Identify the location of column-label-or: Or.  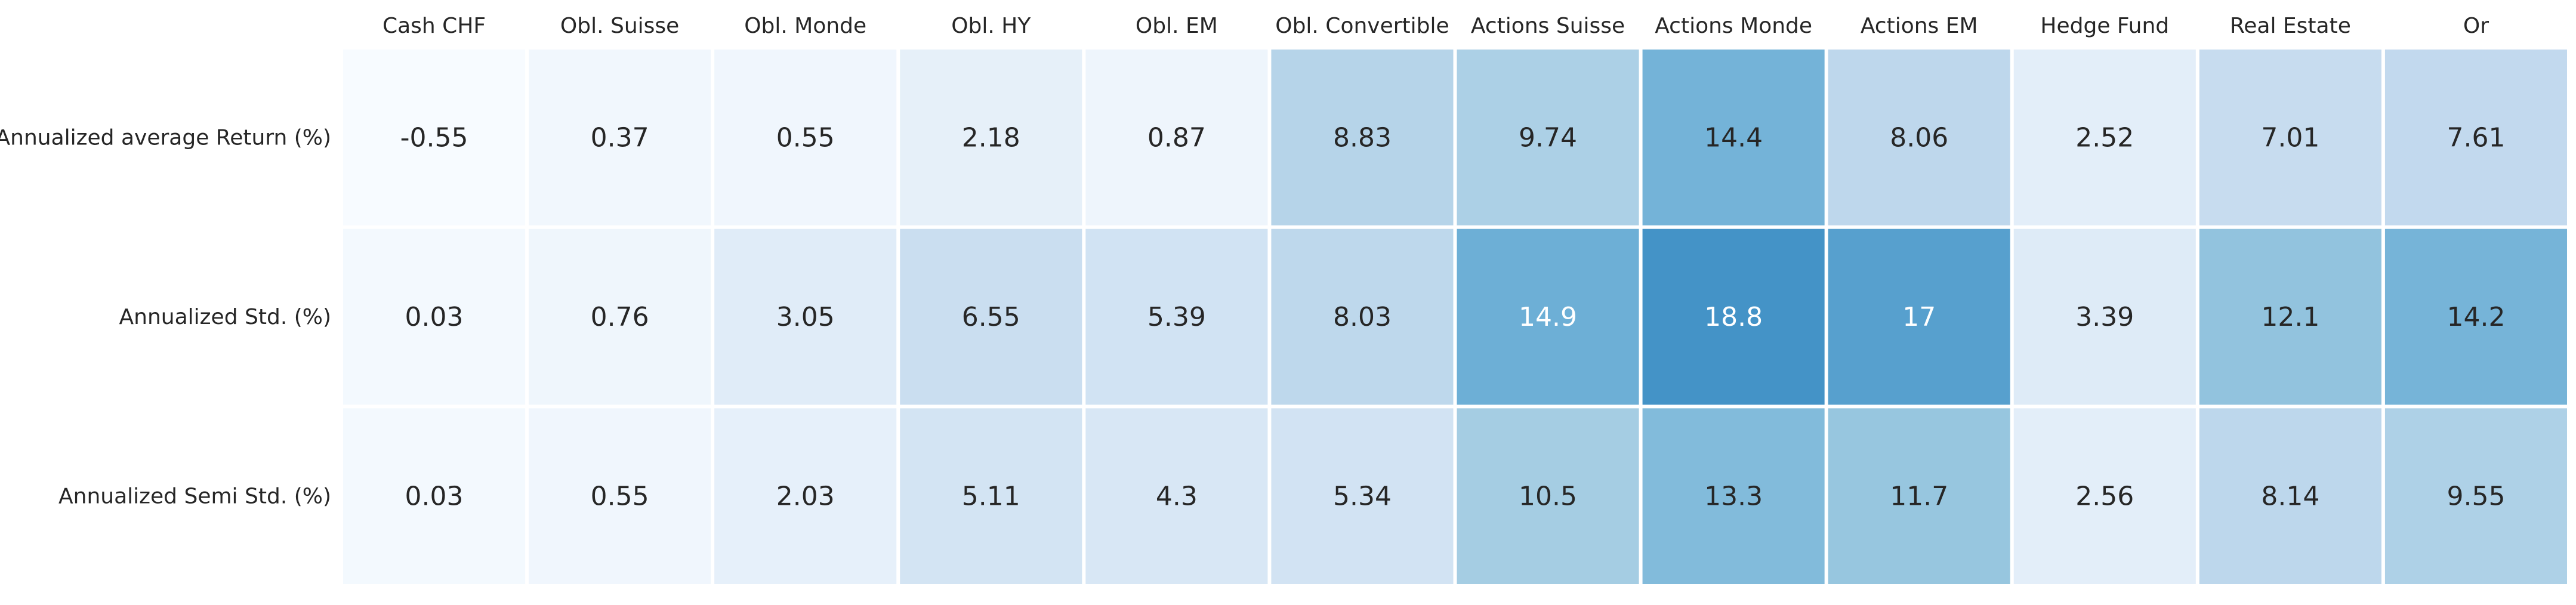
(2476, 26).